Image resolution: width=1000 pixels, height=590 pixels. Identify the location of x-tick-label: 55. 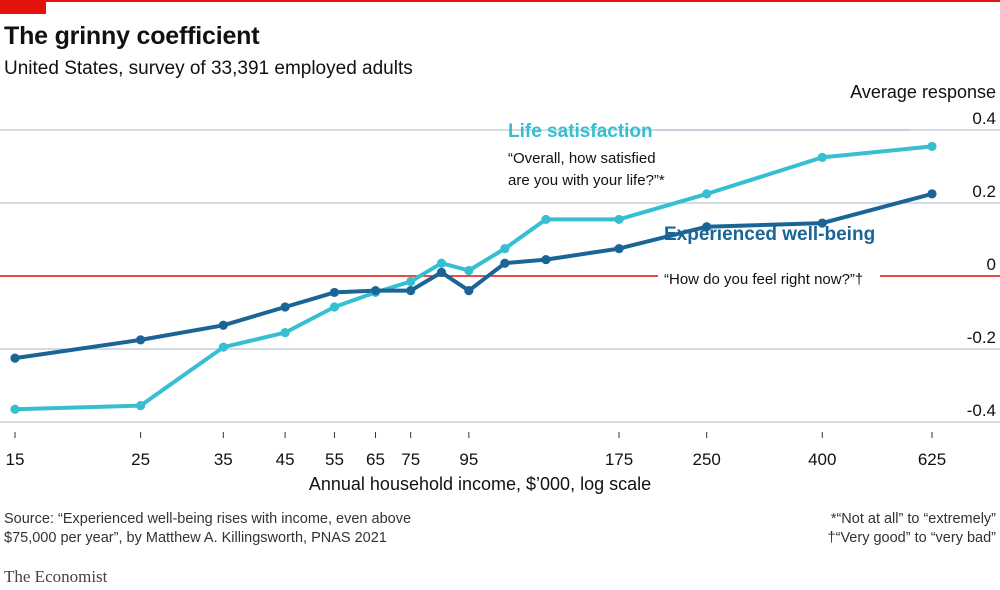
(334, 459).